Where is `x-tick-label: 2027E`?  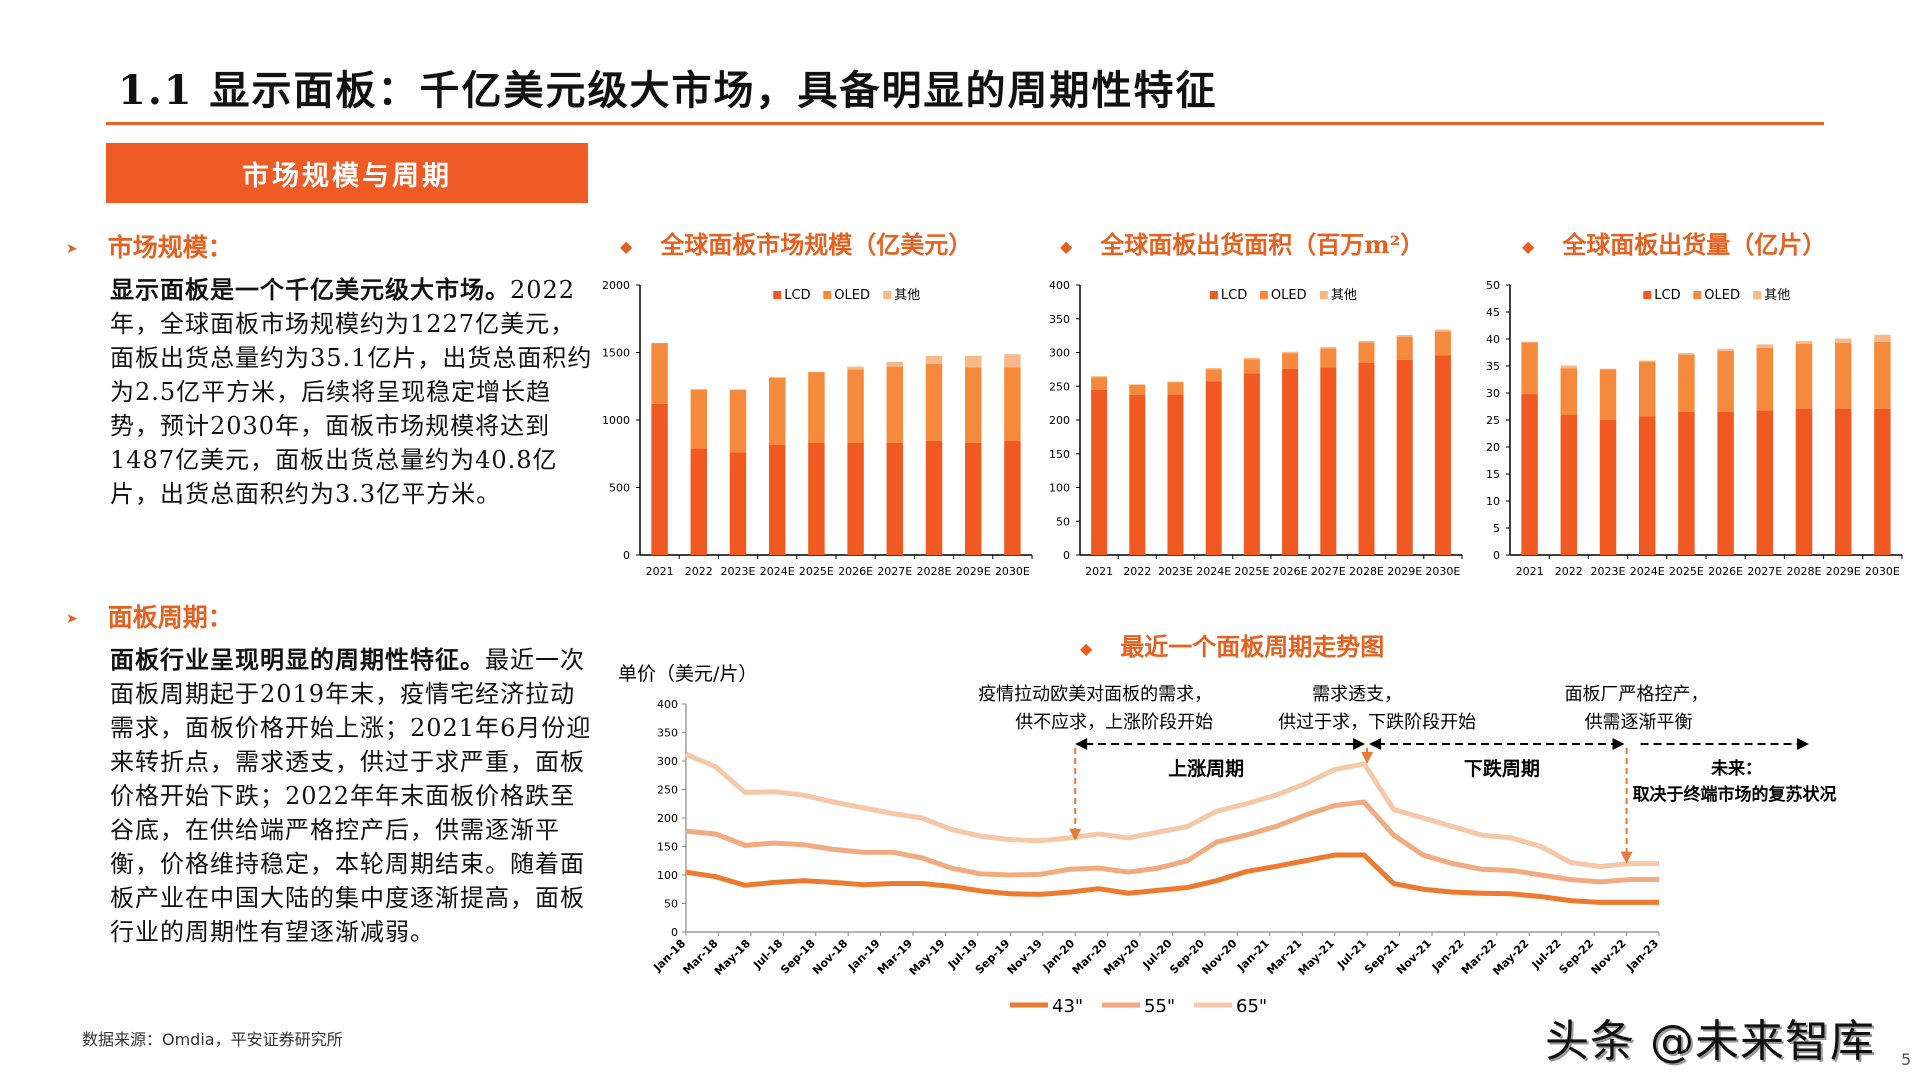
x-tick-label: 2027E is located at coordinates (1328, 571).